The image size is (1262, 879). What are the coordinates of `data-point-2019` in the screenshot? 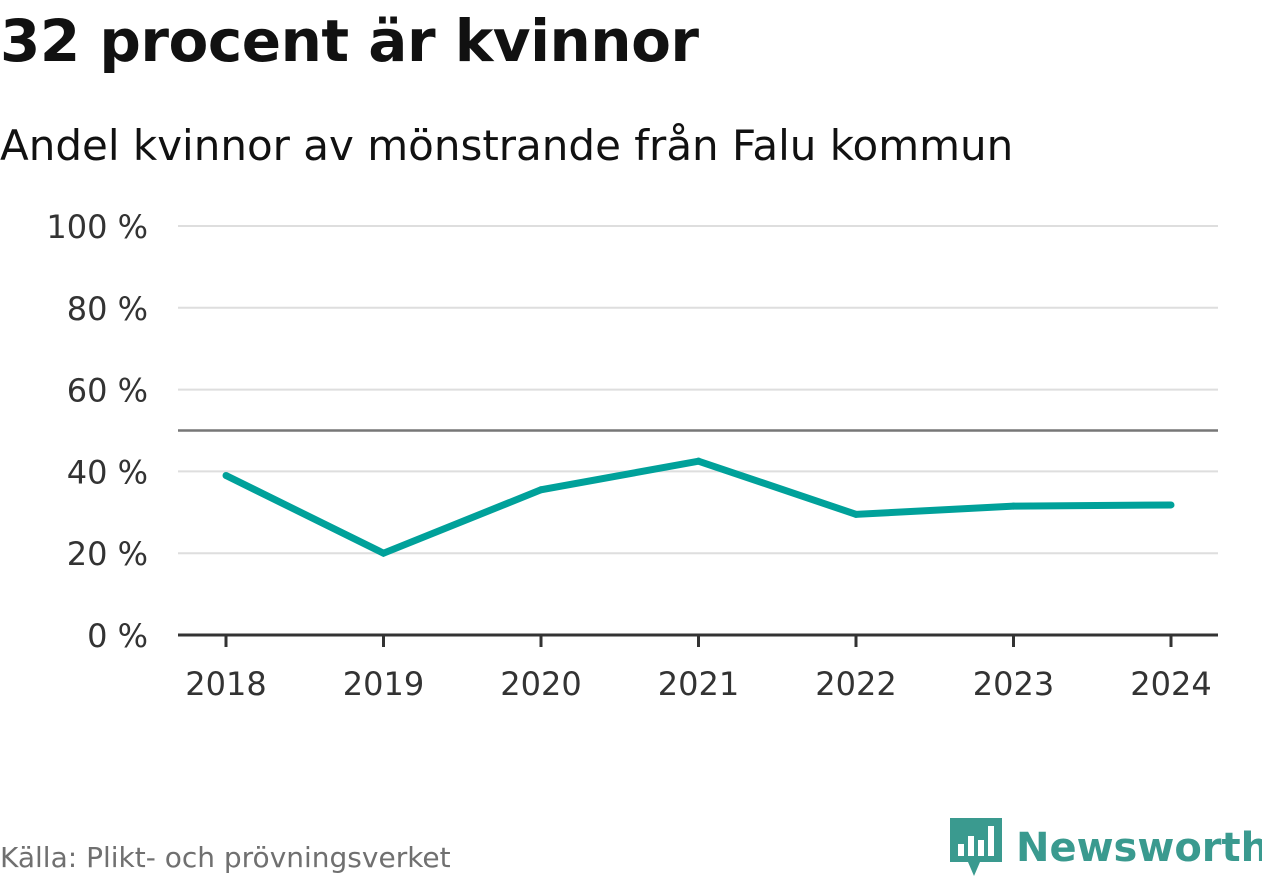 It's located at (383, 553).